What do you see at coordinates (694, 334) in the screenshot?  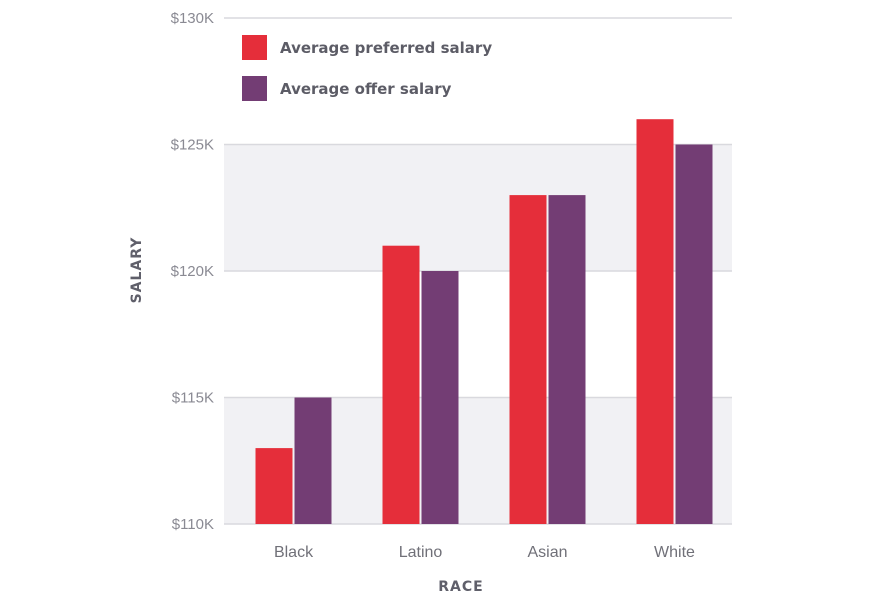 I see `bar-white-offer` at bounding box center [694, 334].